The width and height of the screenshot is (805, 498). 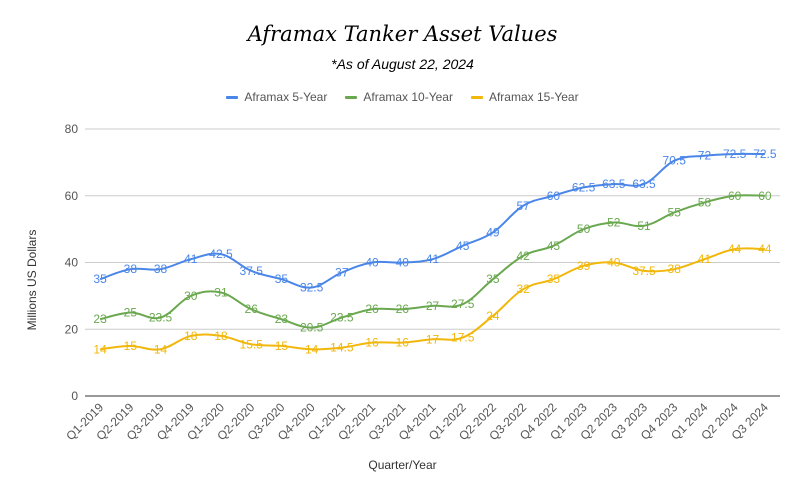 I want to click on y-tick-label: 80, so click(x=72, y=129).